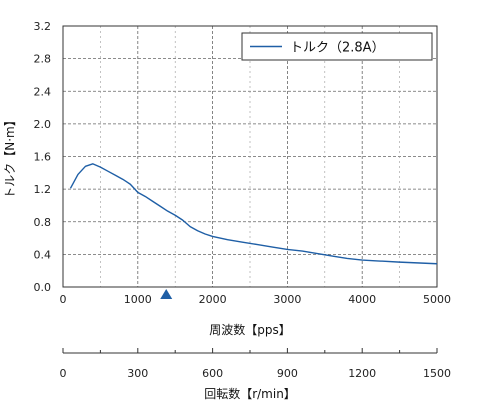  I want to click on x2-tick-label: 300, so click(137, 373).